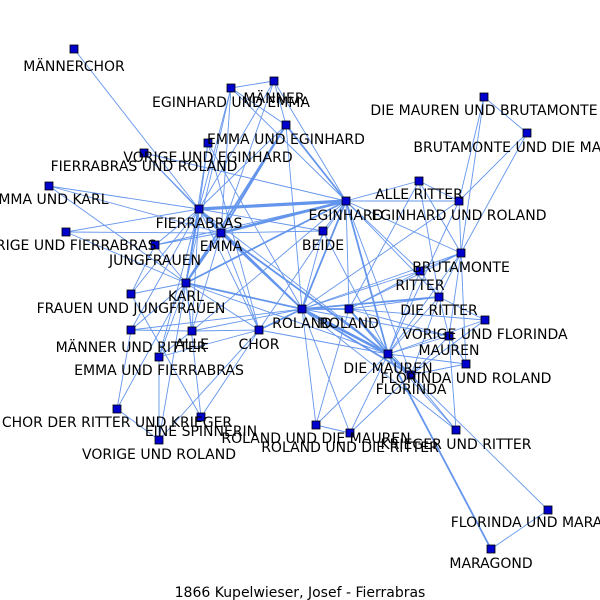  I want to click on node-label-die_ritter: DIE RITTER, so click(439, 311).